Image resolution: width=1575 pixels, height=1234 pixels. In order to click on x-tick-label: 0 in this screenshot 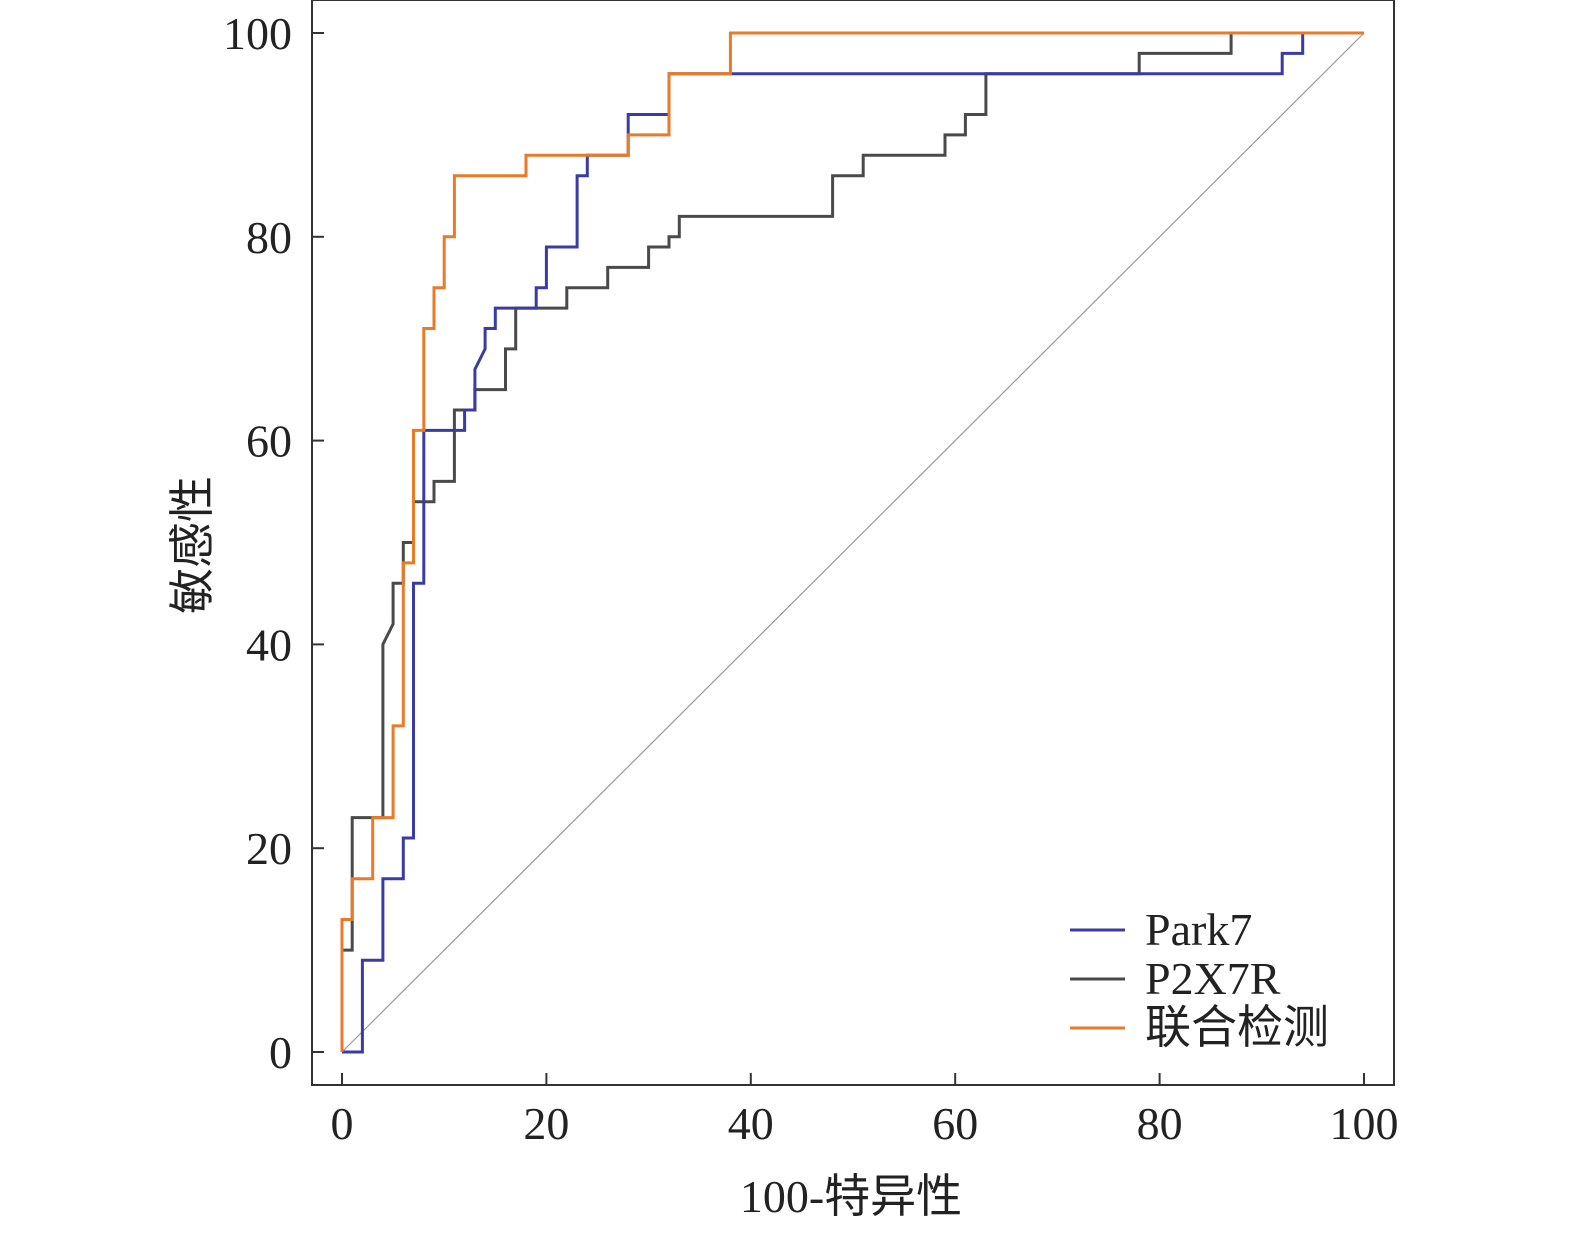, I will do `click(342, 1123)`.